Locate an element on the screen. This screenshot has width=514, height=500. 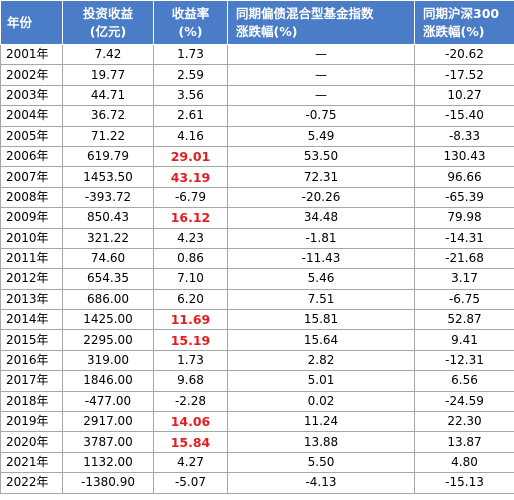
cell-hs300: 79.98 is located at coordinates (464, 218).